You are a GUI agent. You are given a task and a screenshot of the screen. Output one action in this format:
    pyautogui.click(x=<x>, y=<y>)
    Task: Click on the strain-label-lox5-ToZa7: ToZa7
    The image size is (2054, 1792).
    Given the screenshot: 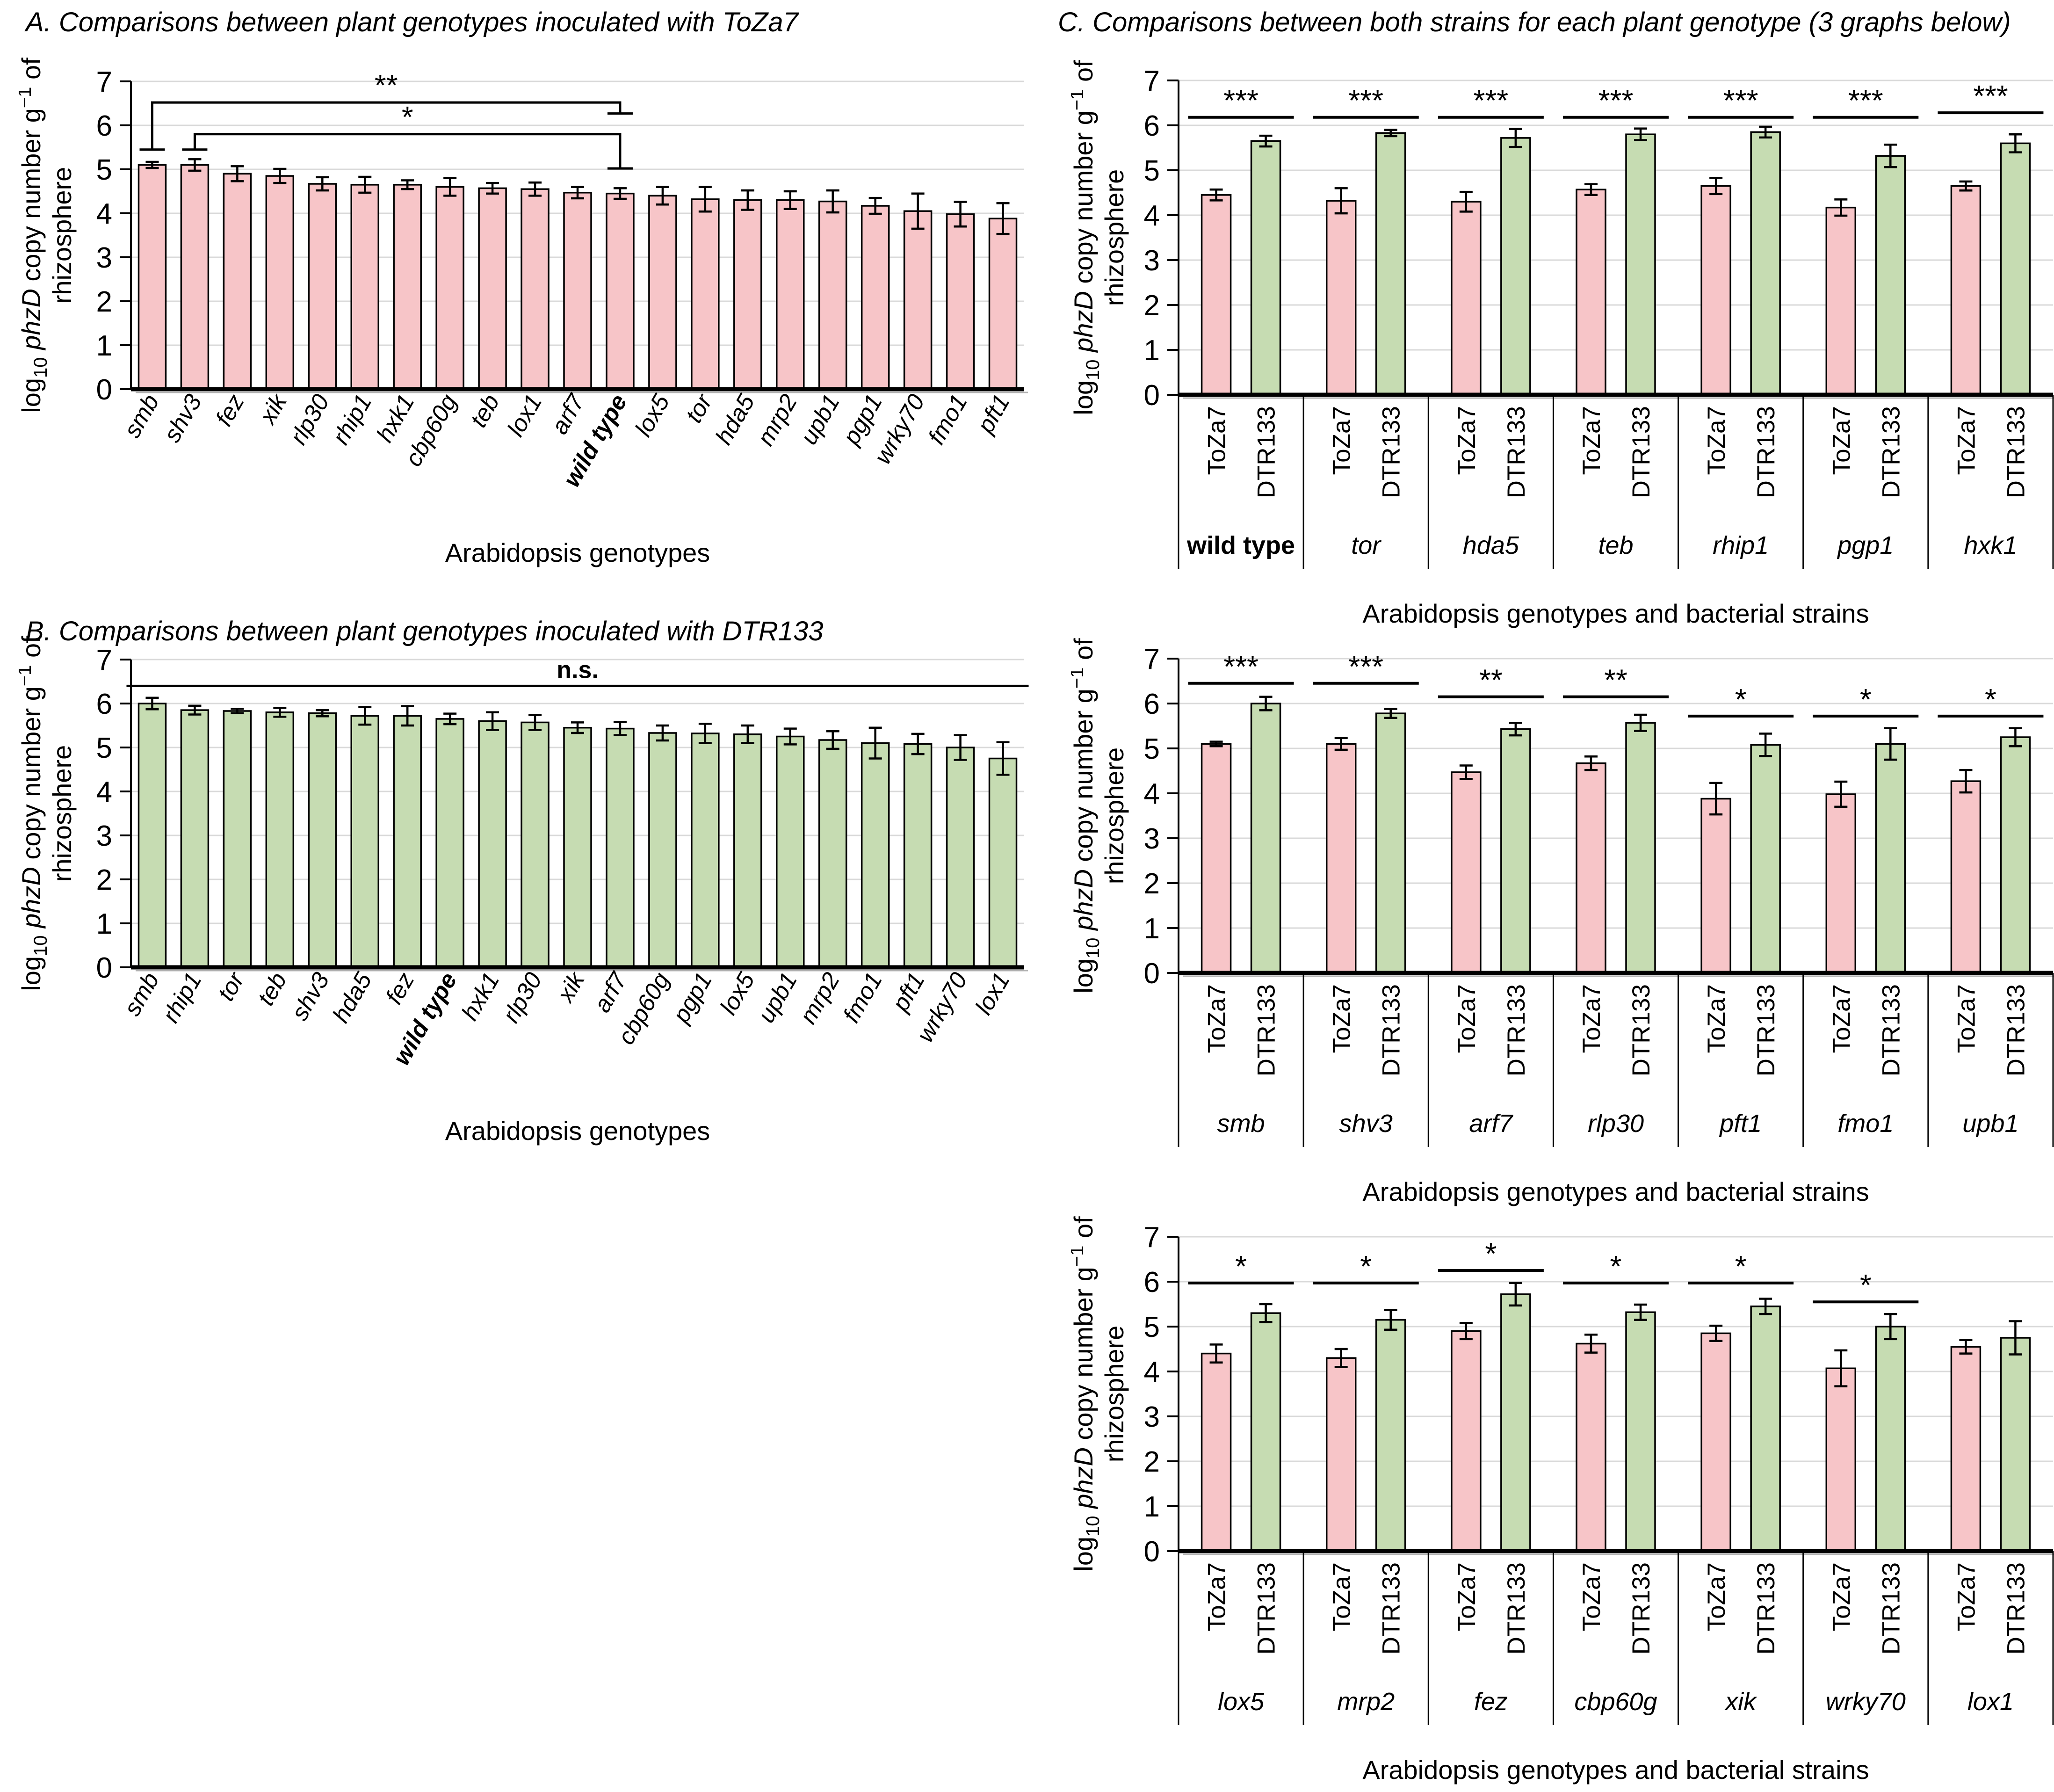 What is the action you would take?
    pyautogui.click(x=1217, y=1597)
    